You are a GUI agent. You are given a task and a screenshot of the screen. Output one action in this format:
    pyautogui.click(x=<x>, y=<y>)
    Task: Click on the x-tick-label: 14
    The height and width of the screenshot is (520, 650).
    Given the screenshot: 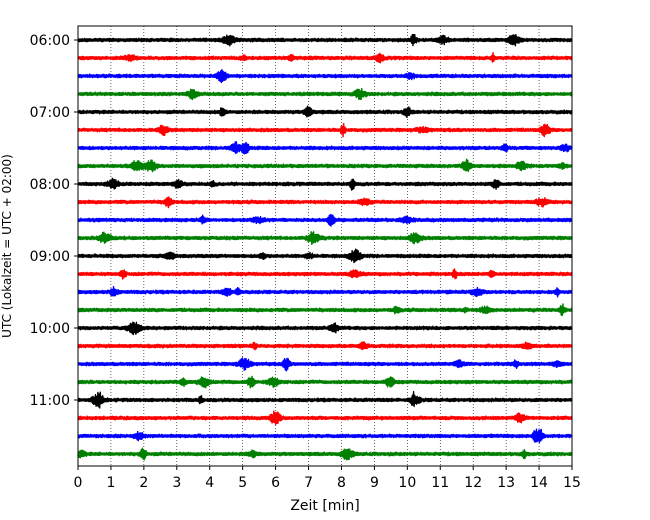 What is the action you would take?
    pyautogui.click(x=539, y=483)
    